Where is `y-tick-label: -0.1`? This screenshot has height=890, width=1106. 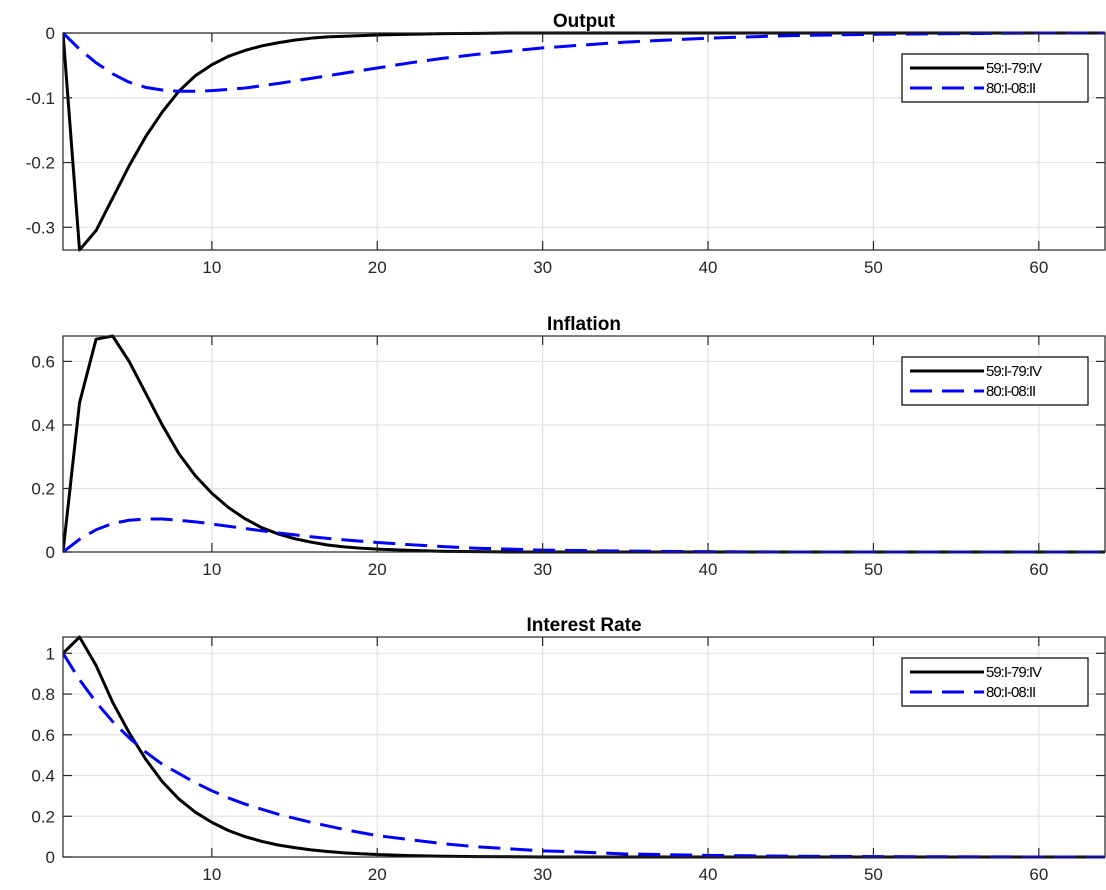
y-tick-label: -0.1 is located at coordinates (40, 98).